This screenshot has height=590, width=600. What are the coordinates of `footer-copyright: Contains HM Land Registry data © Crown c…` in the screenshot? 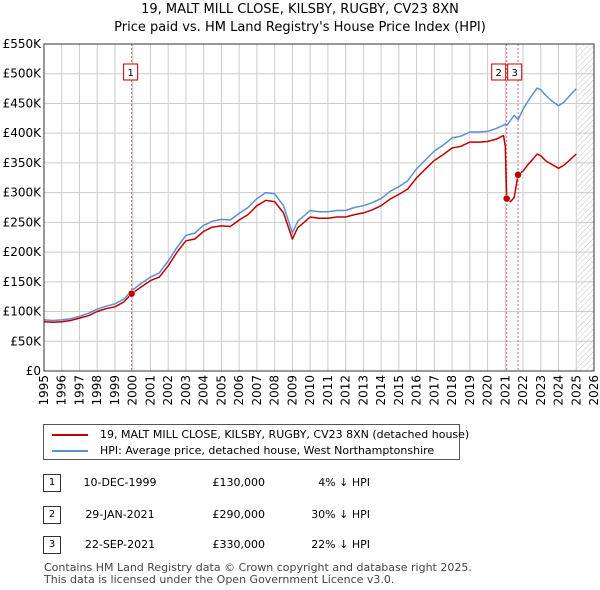 It's located at (258, 567).